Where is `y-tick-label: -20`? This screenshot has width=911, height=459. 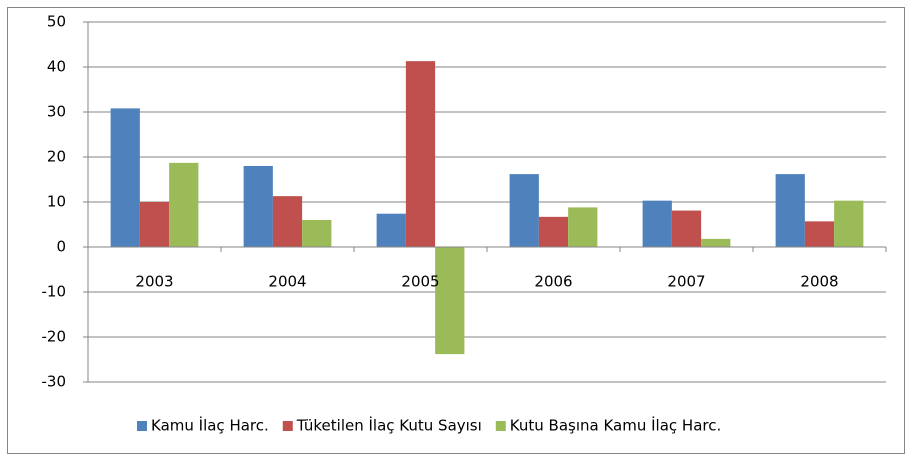
y-tick-label: -20 is located at coordinates (54, 337).